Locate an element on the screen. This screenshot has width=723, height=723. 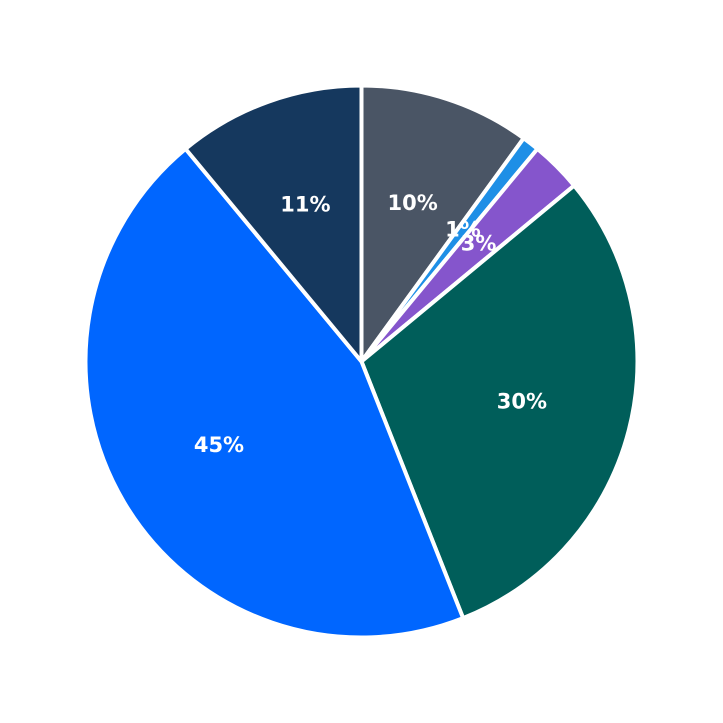
slice-label-3pct: 3% is located at coordinates (479, 243).